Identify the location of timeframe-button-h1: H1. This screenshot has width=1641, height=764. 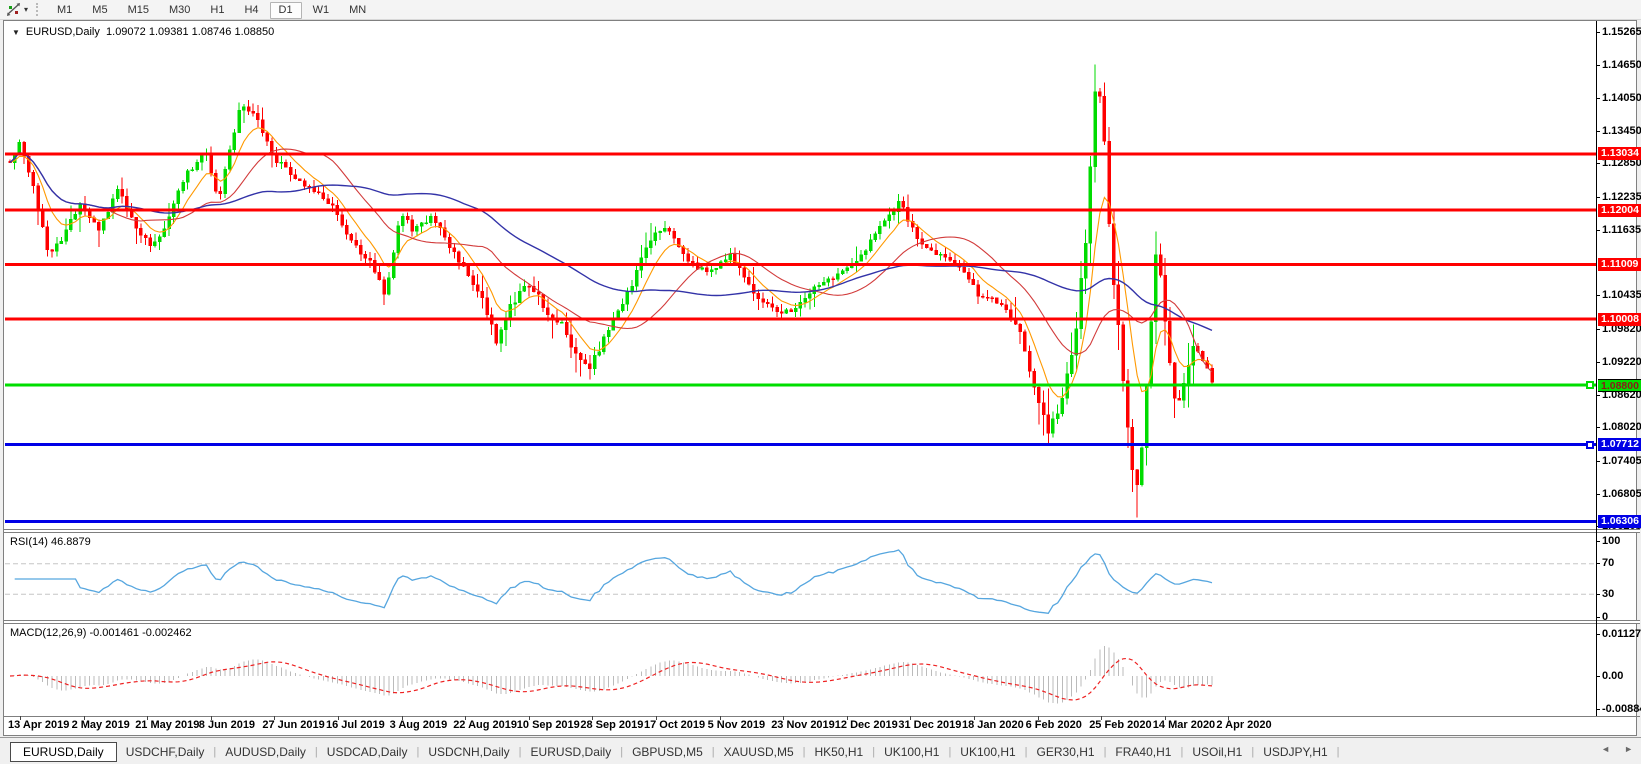
(217, 10).